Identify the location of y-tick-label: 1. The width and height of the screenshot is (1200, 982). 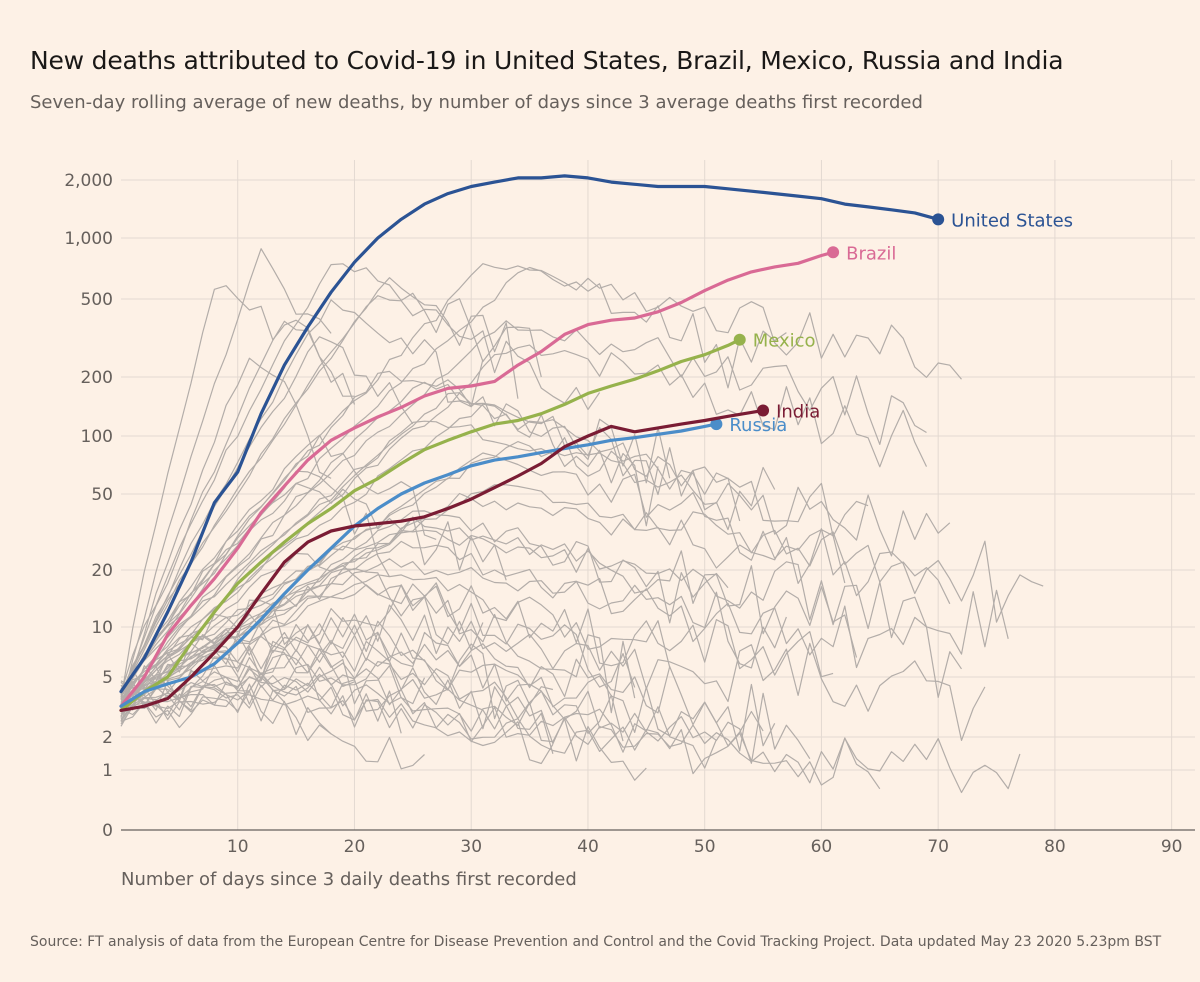
(107, 771).